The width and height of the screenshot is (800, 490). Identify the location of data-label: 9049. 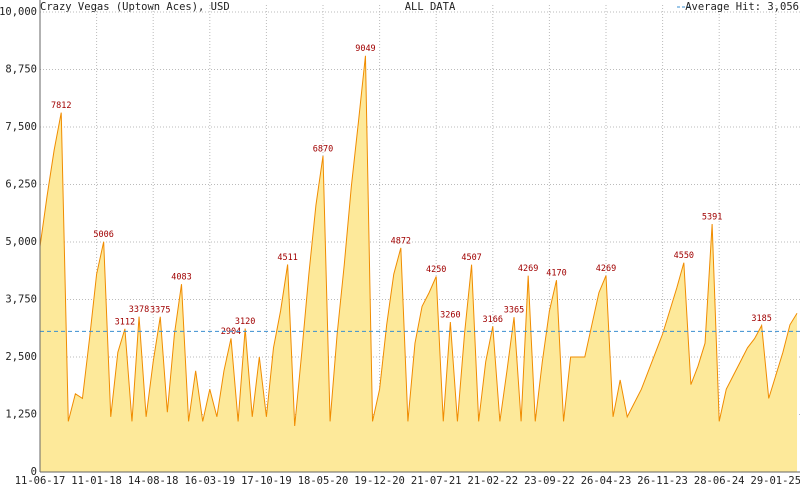
(365, 49).